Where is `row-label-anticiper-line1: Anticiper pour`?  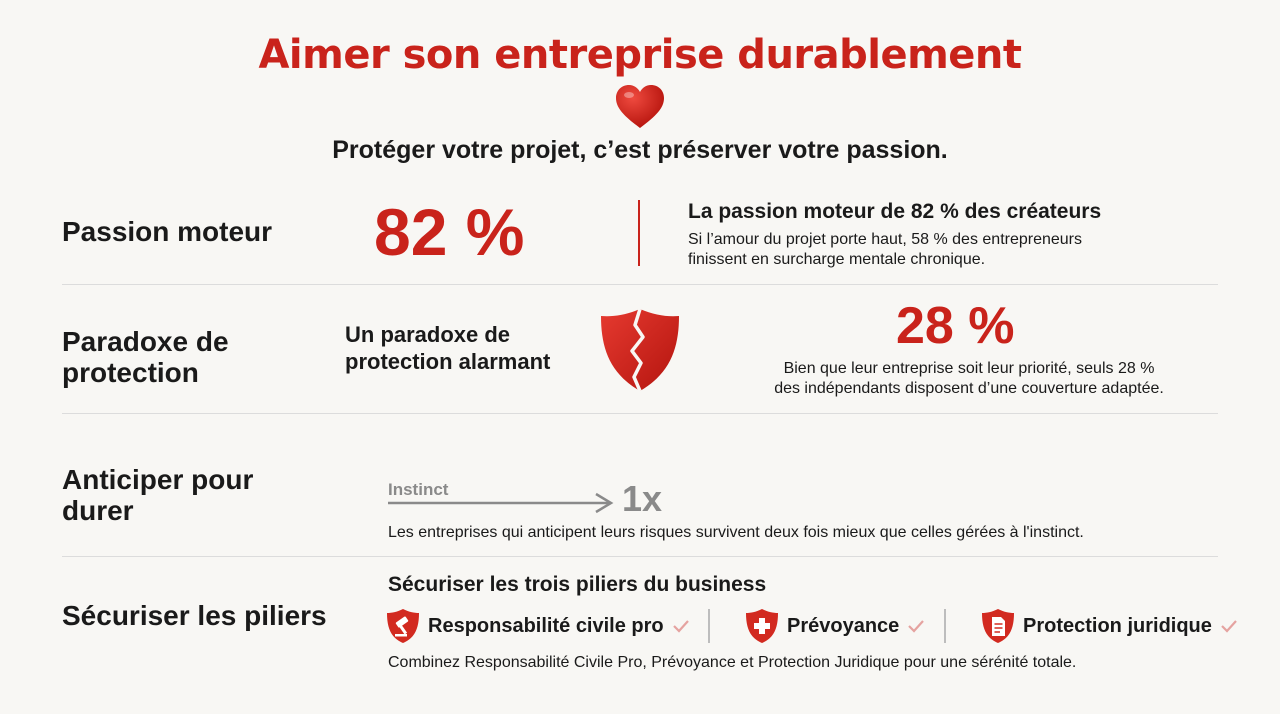 row-label-anticiper-line1: Anticiper pour is located at coordinates (158, 479).